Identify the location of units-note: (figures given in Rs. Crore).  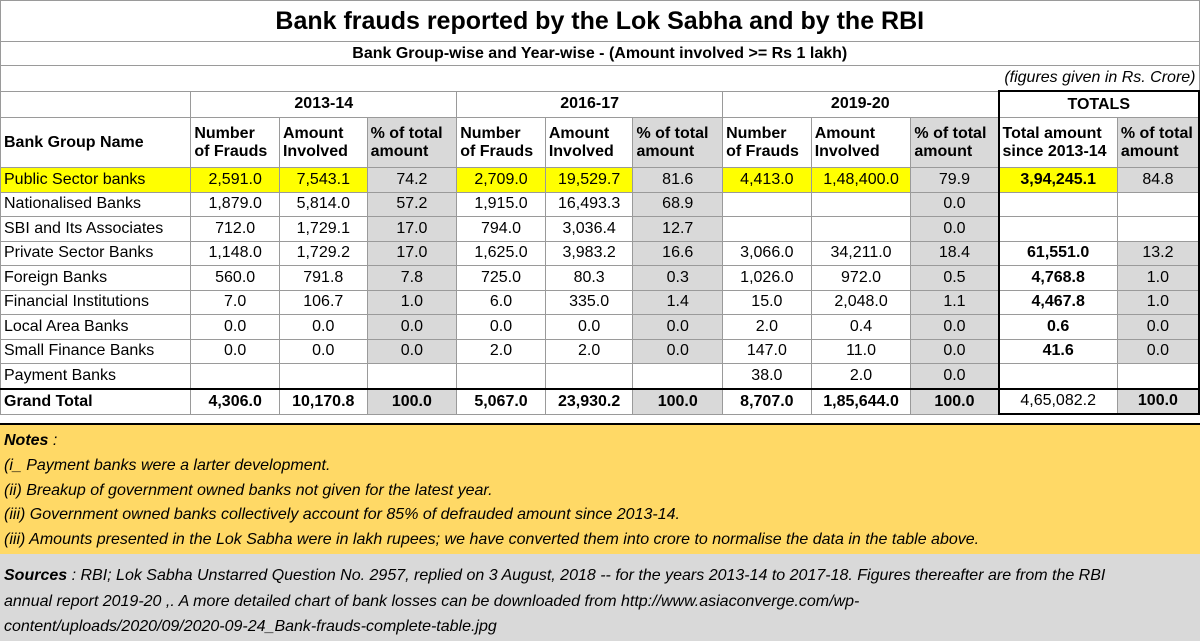
(600, 78).